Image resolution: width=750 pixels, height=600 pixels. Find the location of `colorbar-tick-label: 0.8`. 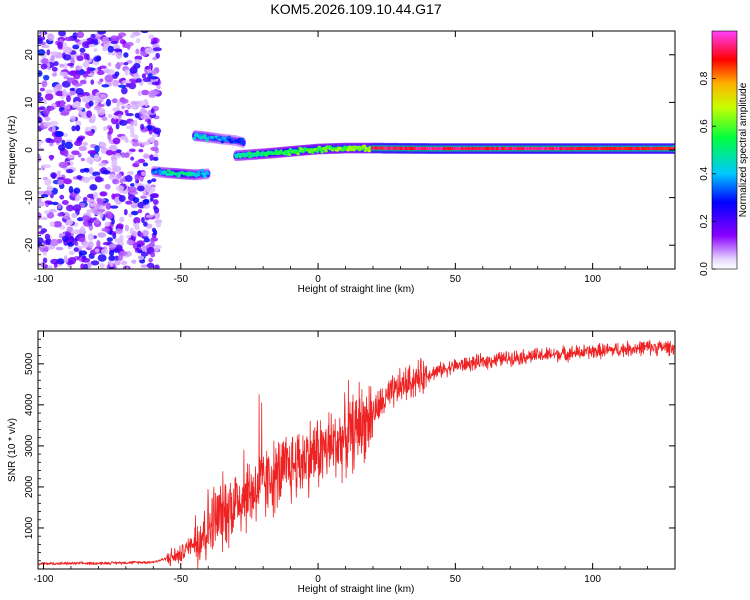

colorbar-tick-label: 0.8 is located at coordinates (704, 78).